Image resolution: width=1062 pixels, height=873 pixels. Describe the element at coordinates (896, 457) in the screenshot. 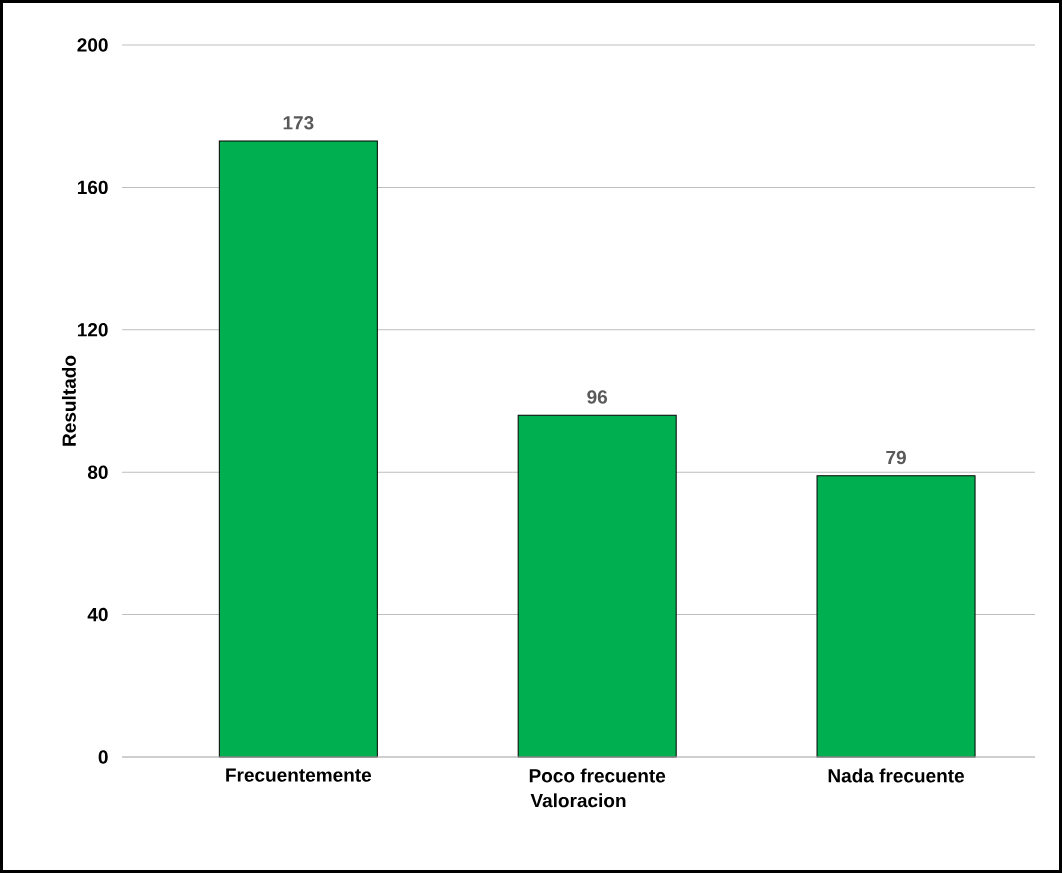

I see `data-label: 79` at that location.